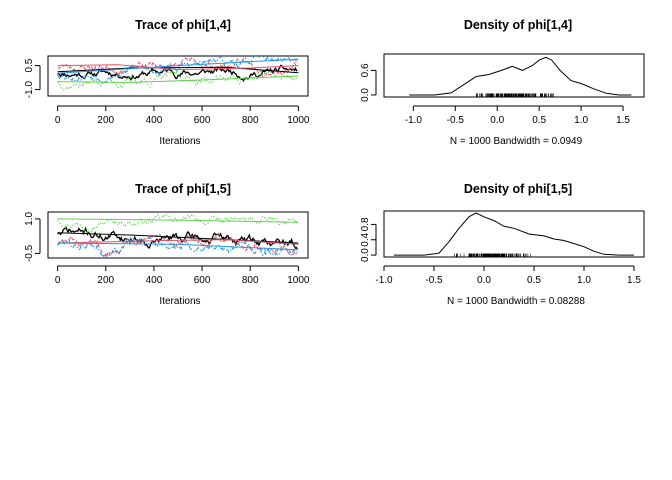 This screenshot has height=480, width=672. I want to click on y-axis: 0.0 0.40.8, so click(368, 239).